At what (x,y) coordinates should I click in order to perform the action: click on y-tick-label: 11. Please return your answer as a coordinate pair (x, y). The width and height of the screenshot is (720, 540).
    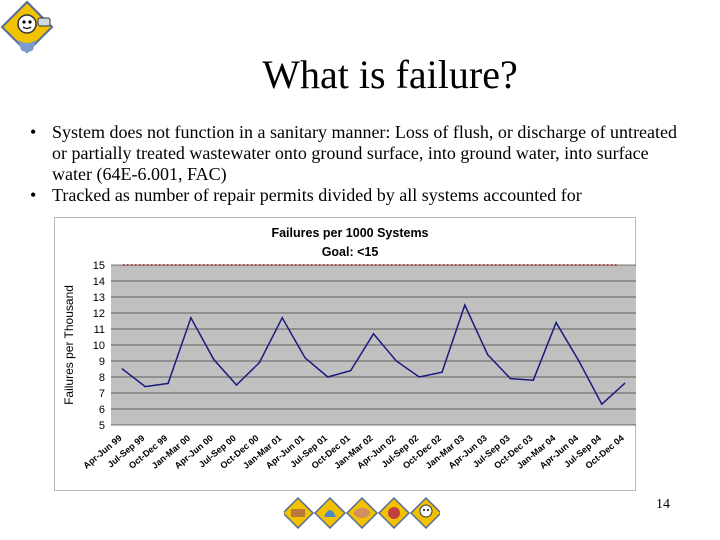
    Looking at the image, I should click on (99, 330).